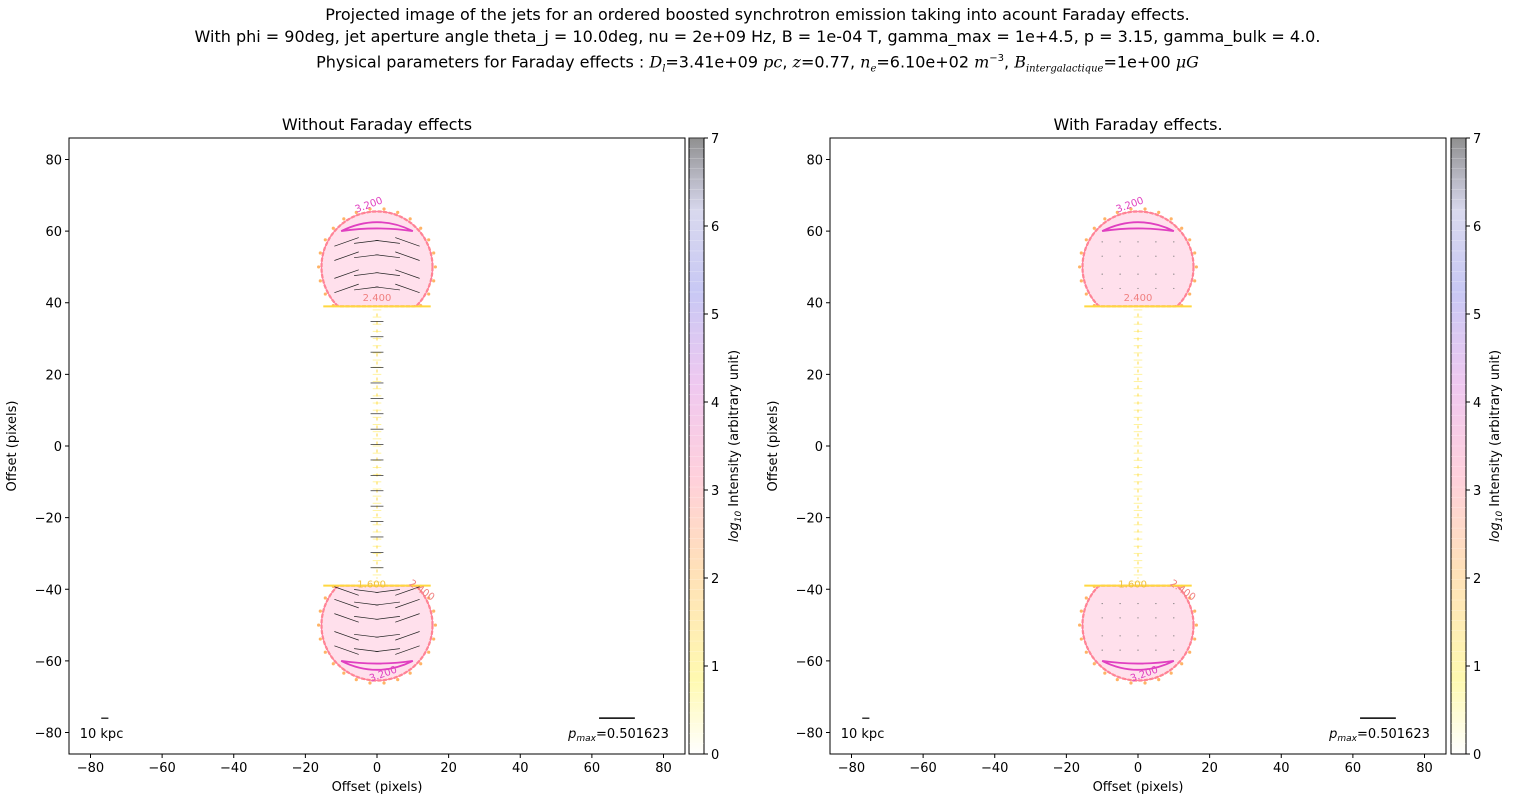 The width and height of the screenshot is (1515, 808). I want to click on panel-title: Without Faraday effects, so click(377, 124).